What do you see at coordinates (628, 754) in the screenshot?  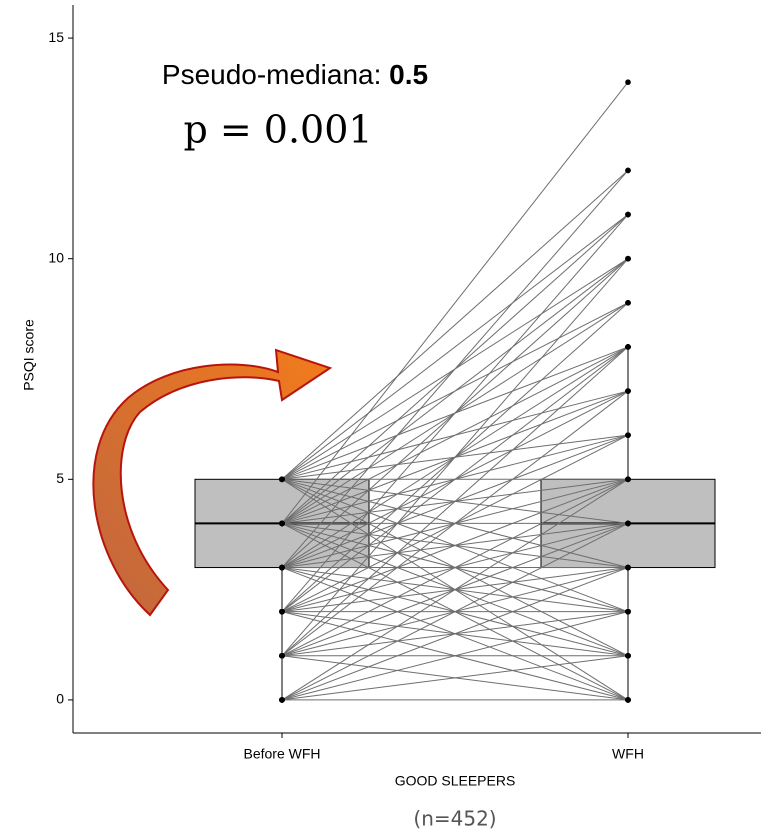 I see `x-tick-label: WFH` at bounding box center [628, 754].